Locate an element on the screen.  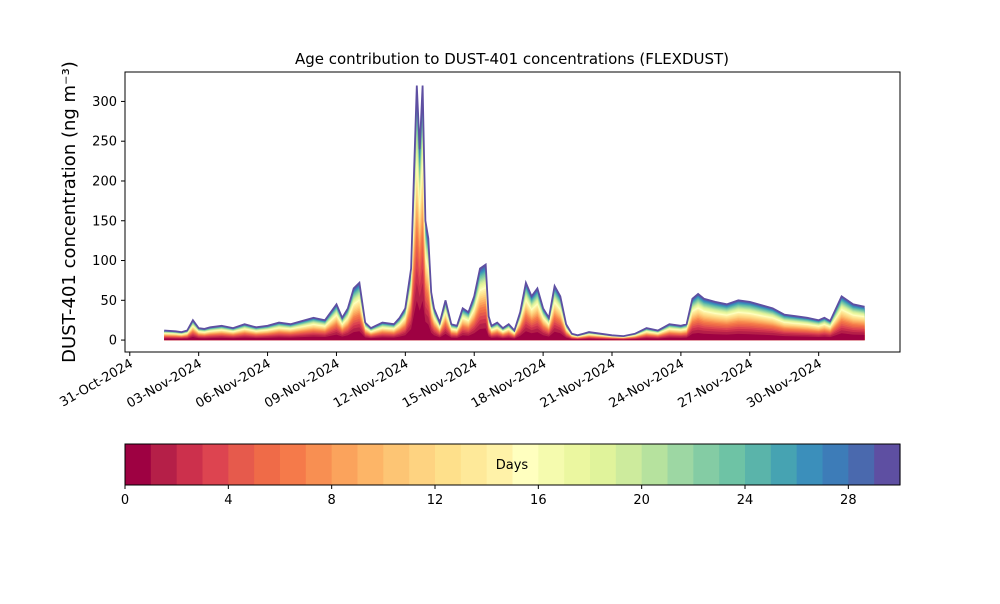
colorbar-tick-label: 8 is located at coordinates (332, 500).